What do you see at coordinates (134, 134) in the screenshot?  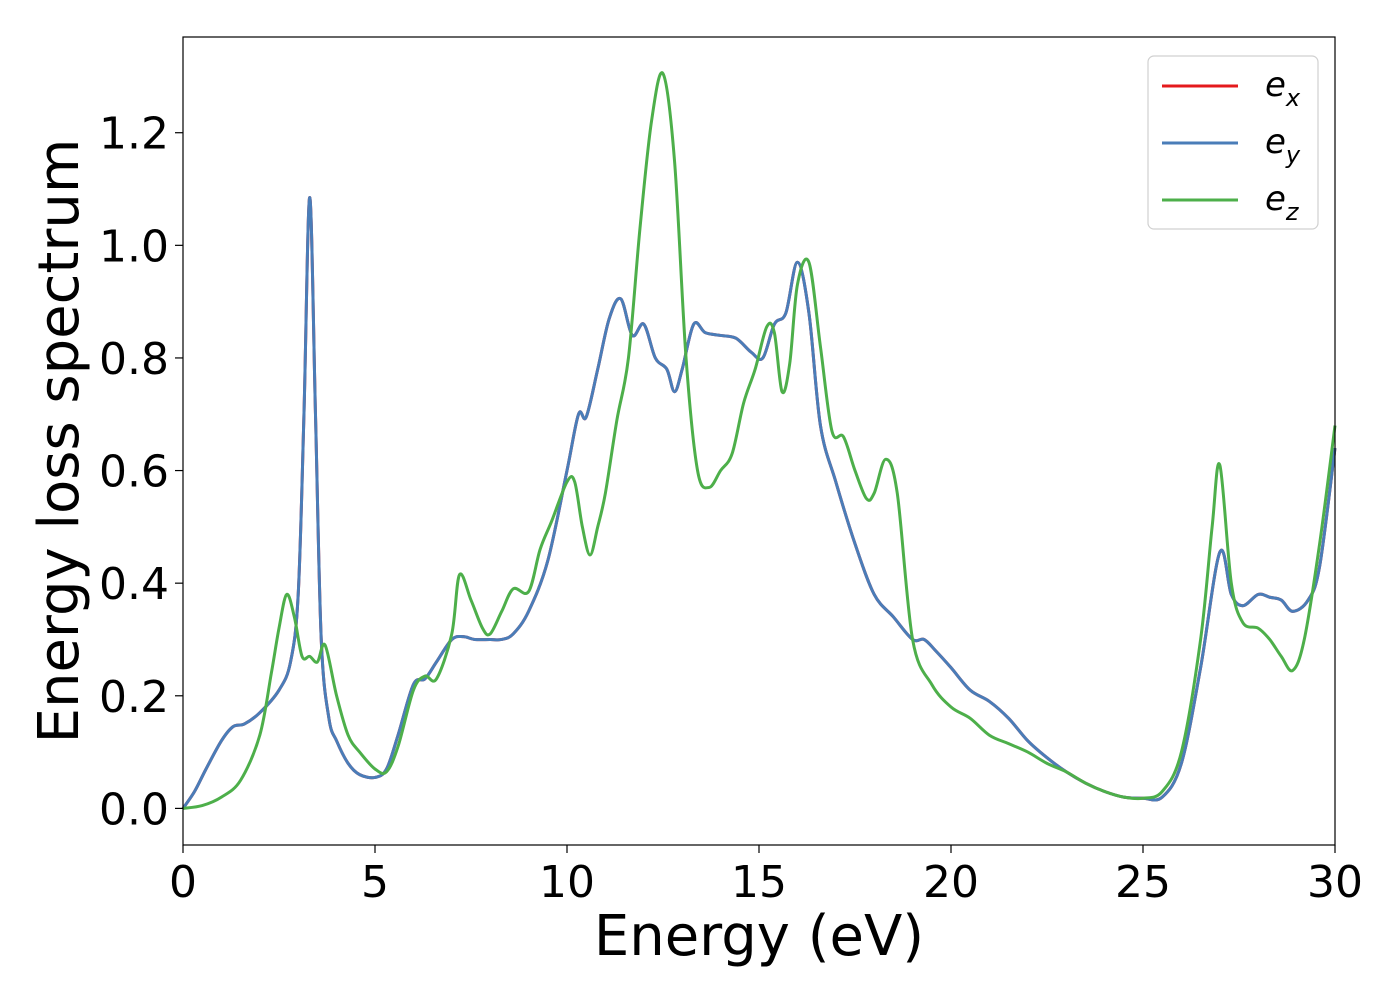 I see `y-tick-label: 1.2` at bounding box center [134, 134].